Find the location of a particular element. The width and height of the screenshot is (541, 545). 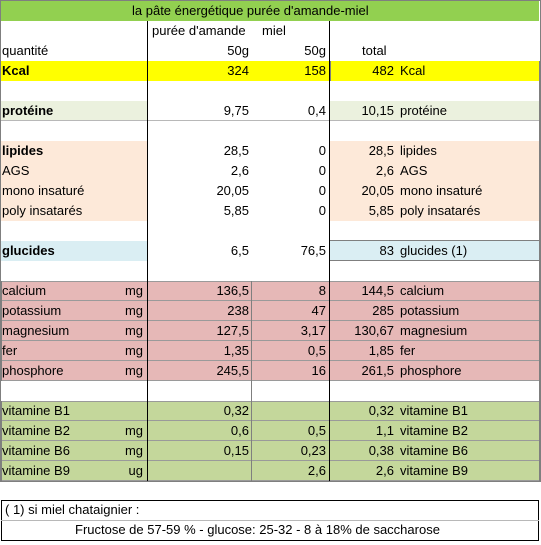

b6-miel: 0,23 is located at coordinates (313, 450).